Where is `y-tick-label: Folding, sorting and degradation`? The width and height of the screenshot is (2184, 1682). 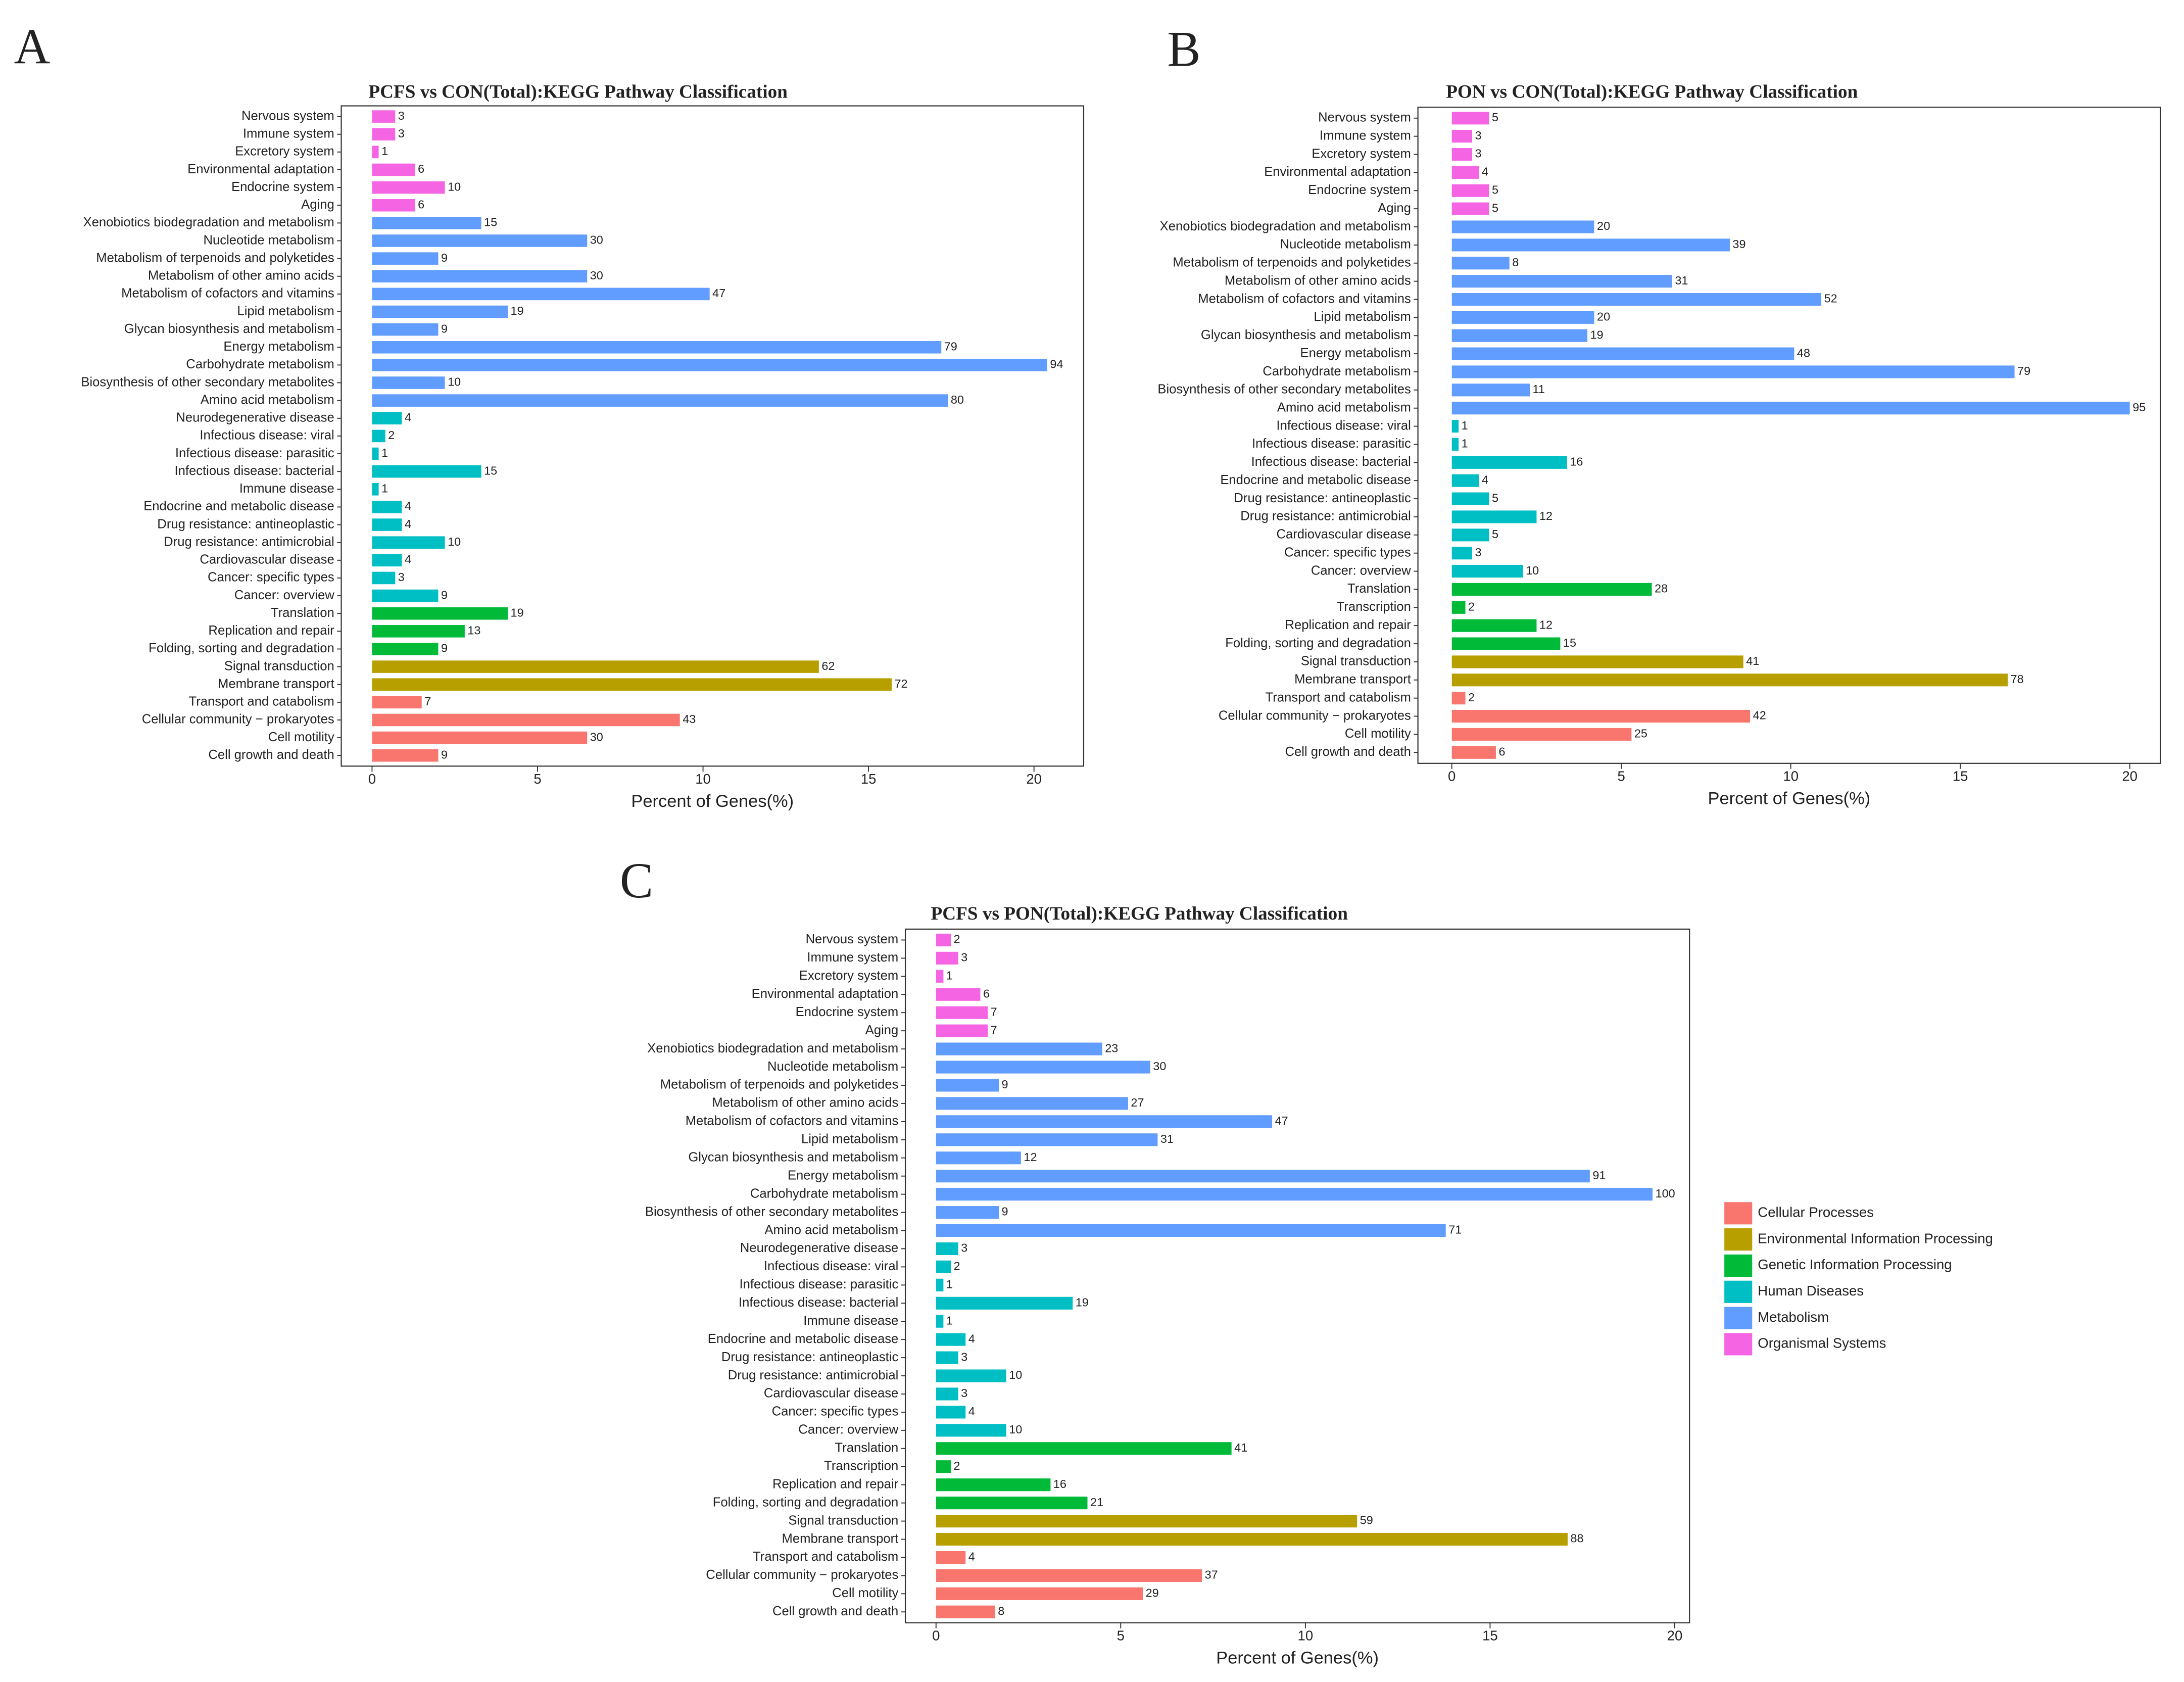 y-tick-label: Folding, sorting and degradation is located at coordinates (241, 648).